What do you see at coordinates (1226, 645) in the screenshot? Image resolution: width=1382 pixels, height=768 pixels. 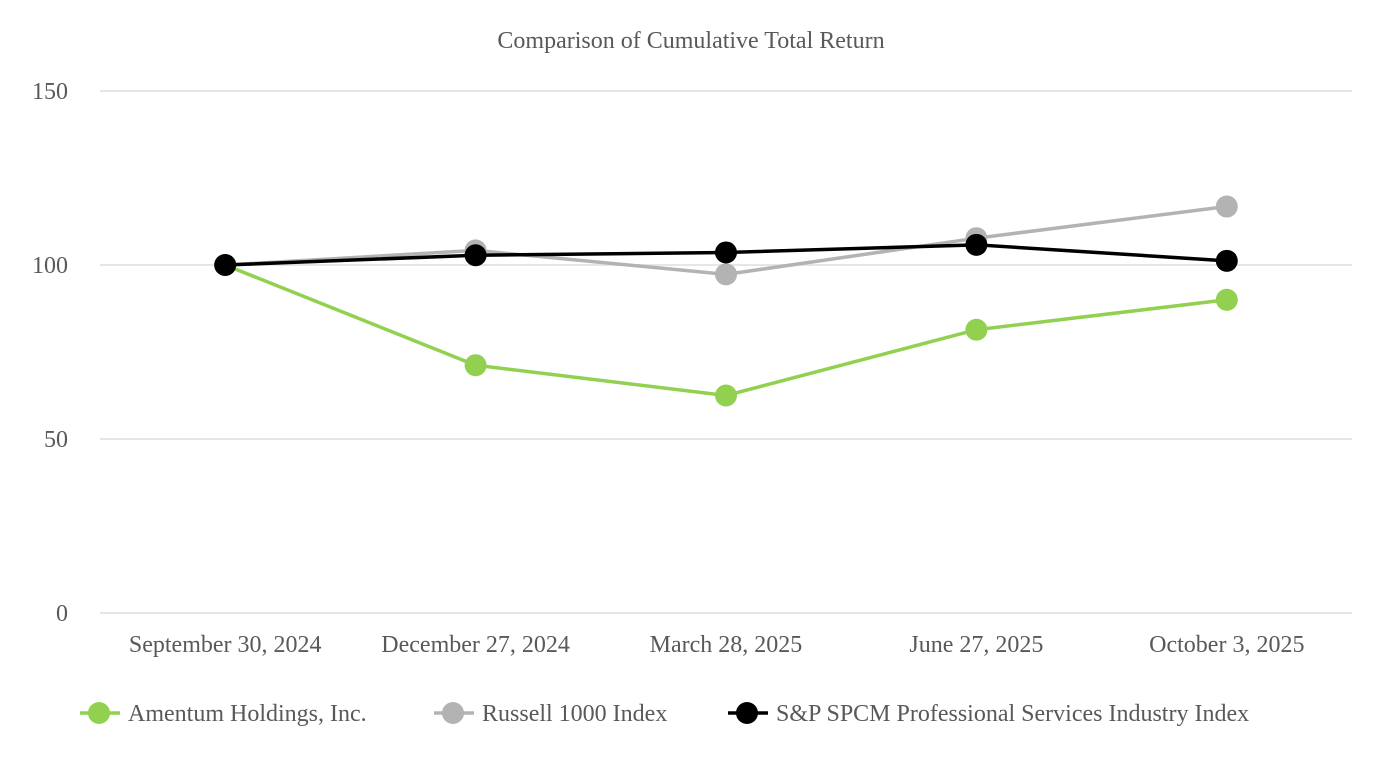 I see `x-tick-label: October 3, 2025` at bounding box center [1226, 645].